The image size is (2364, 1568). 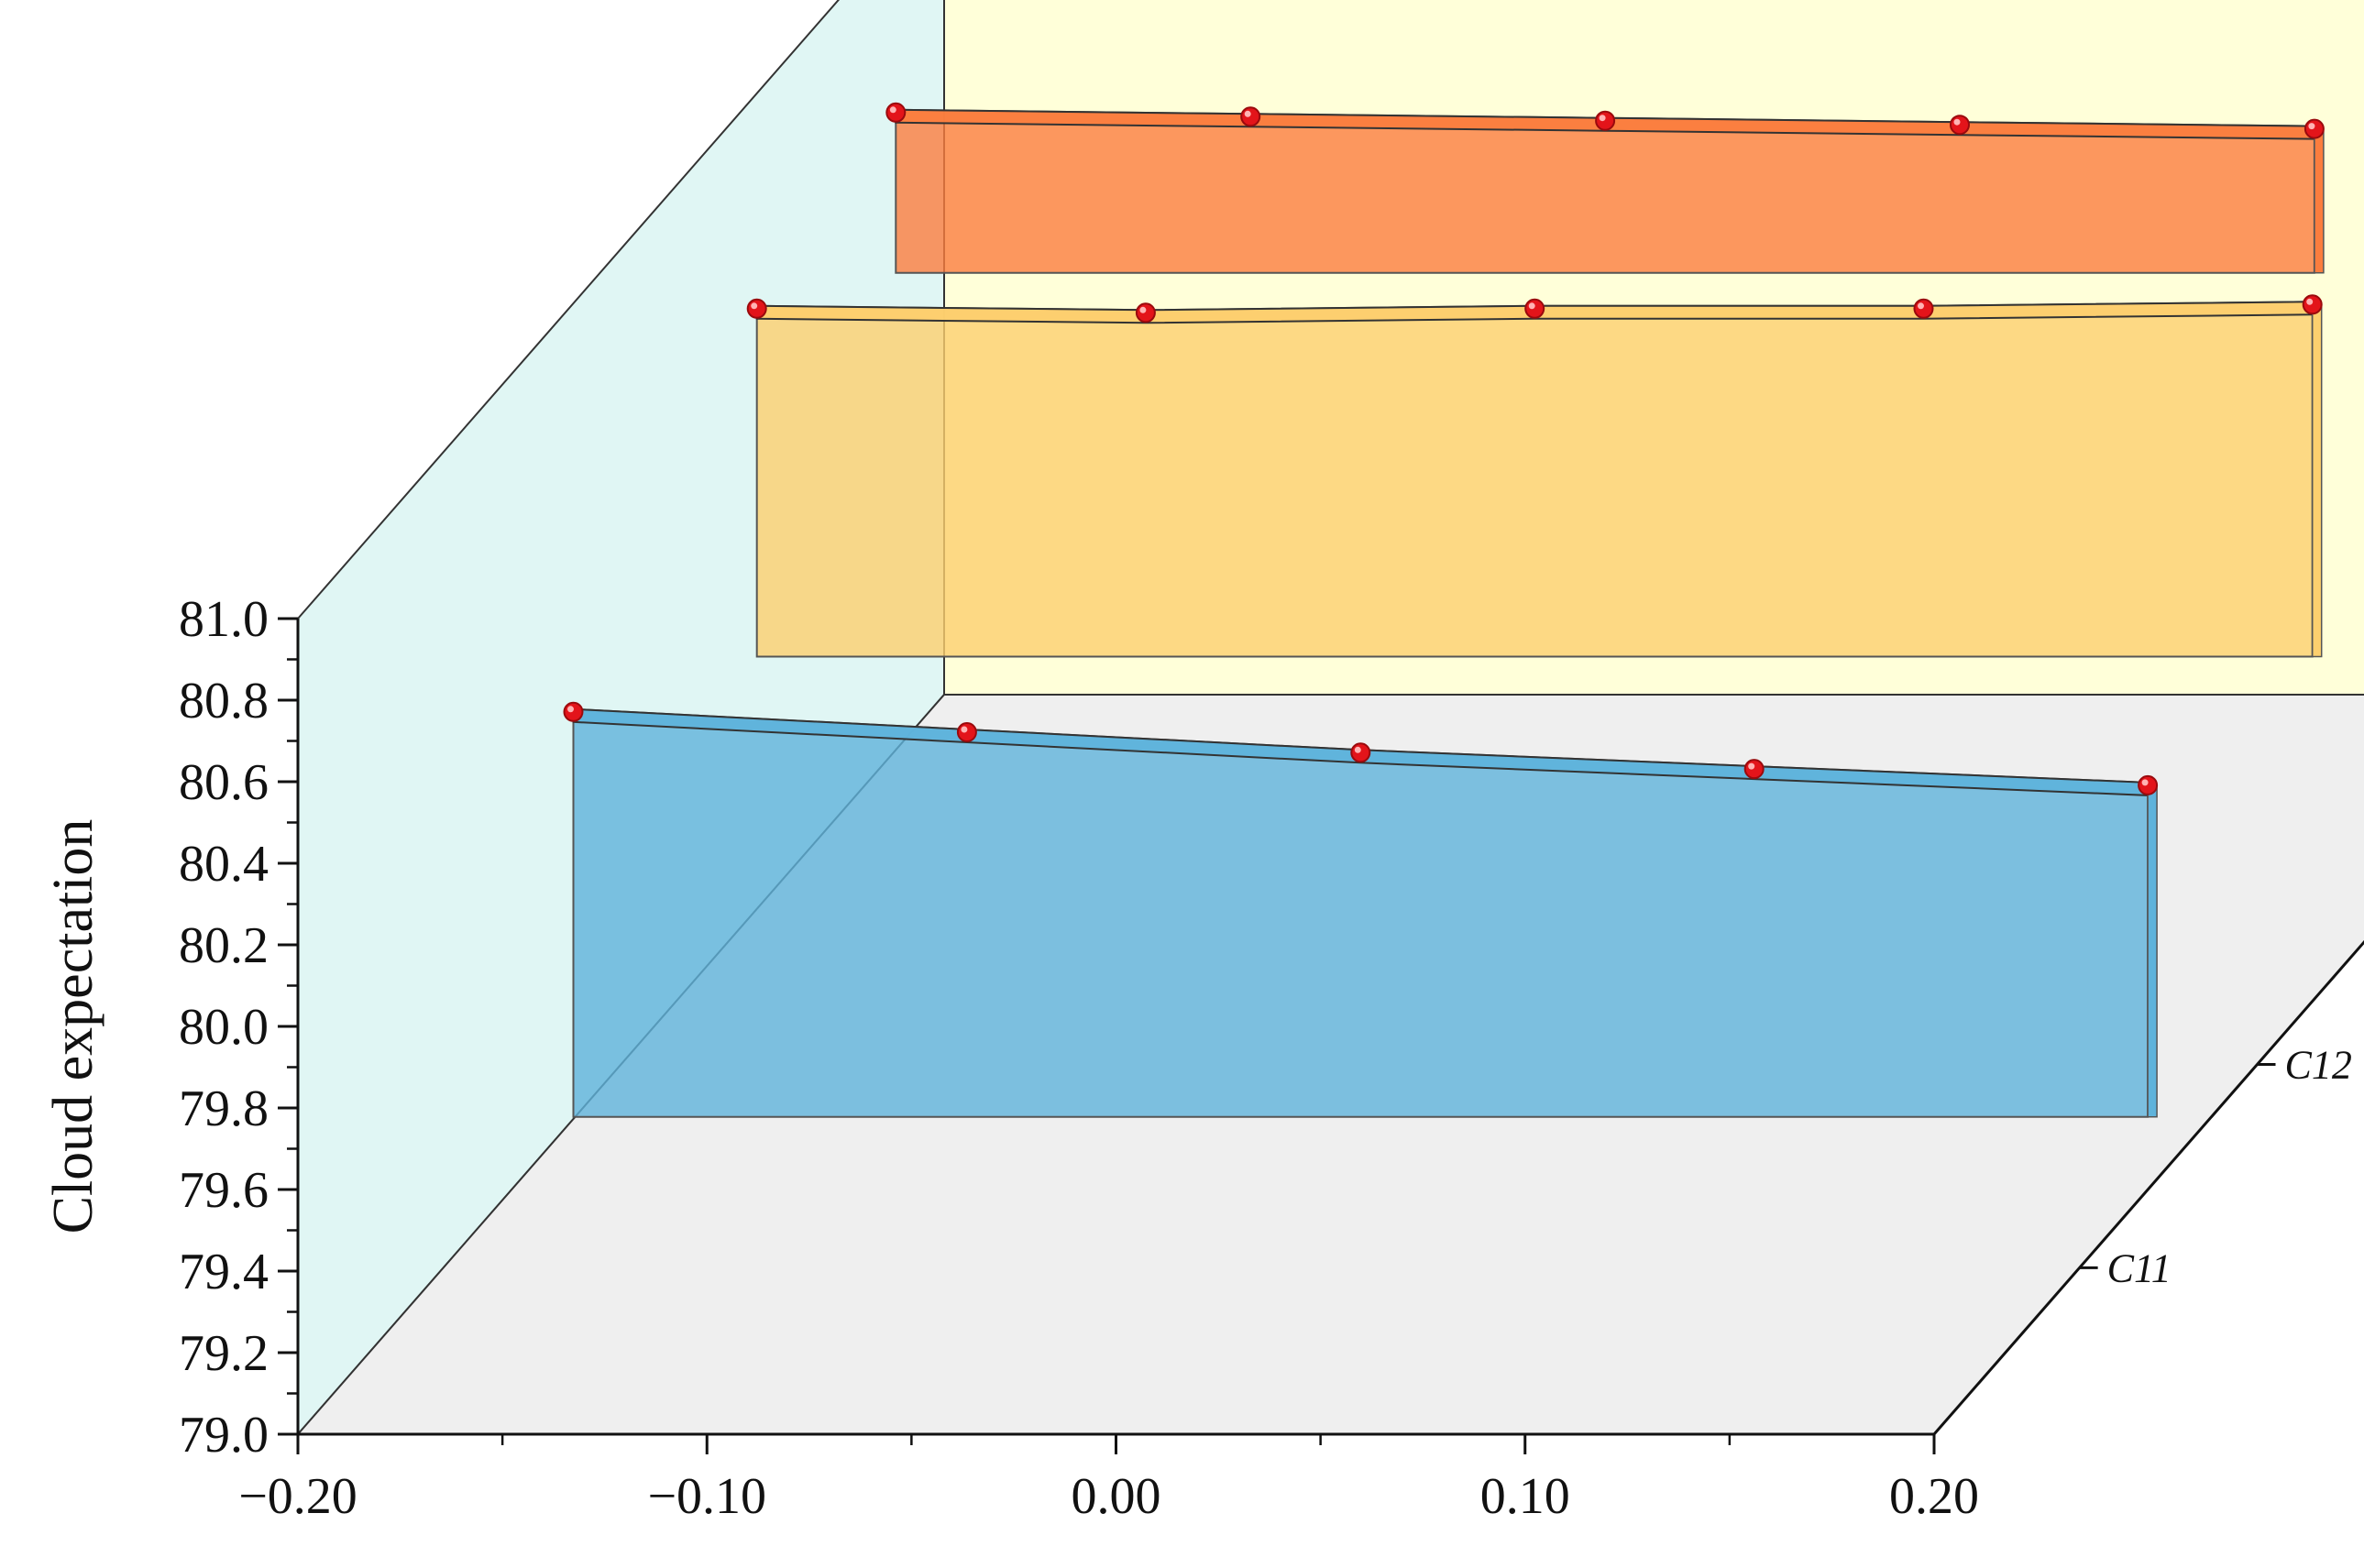 What do you see at coordinates (706, 1496) in the screenshot?
I see `x-tick-label: −0.10` at bounding box center [706, 1496].